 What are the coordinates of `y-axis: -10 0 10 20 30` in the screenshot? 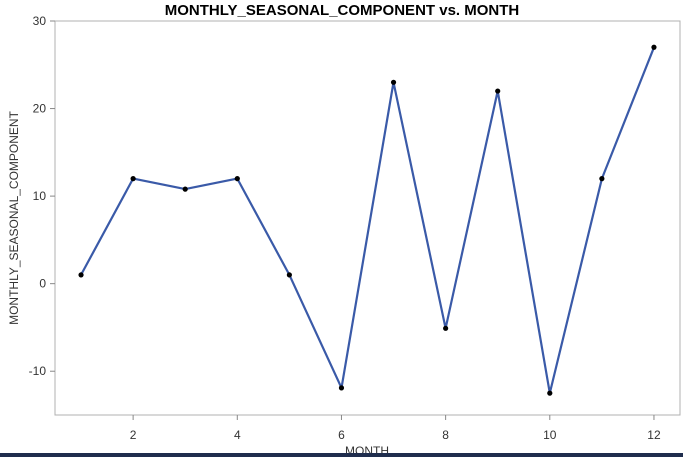 It's located at (42, 196).